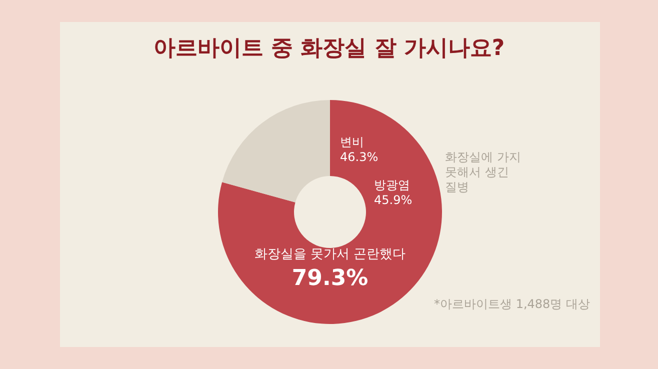  I want to click on text: 변비 46.3%, so click(360, 150).